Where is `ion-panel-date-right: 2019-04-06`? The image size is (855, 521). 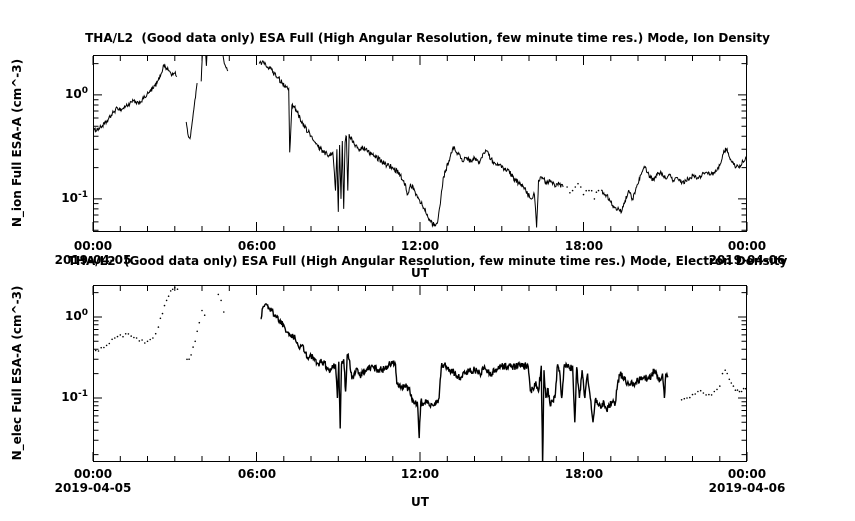 ion-panel-date-right: 2019-04-06 is located at coordinates (747, 260).